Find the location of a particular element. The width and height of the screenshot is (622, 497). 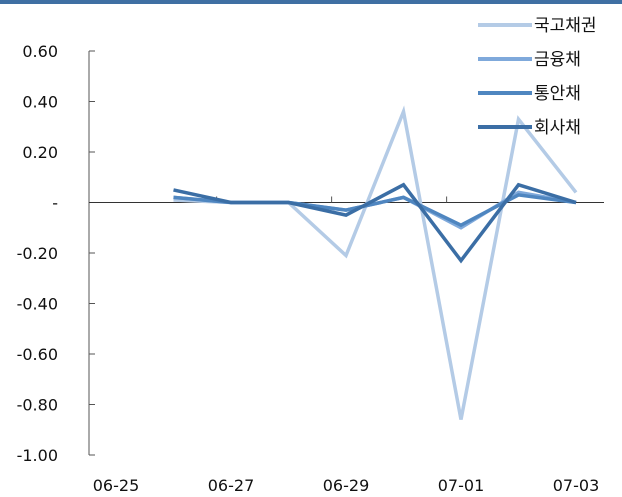

legend-label: 국고채권 is located at coordinates (565, 26).